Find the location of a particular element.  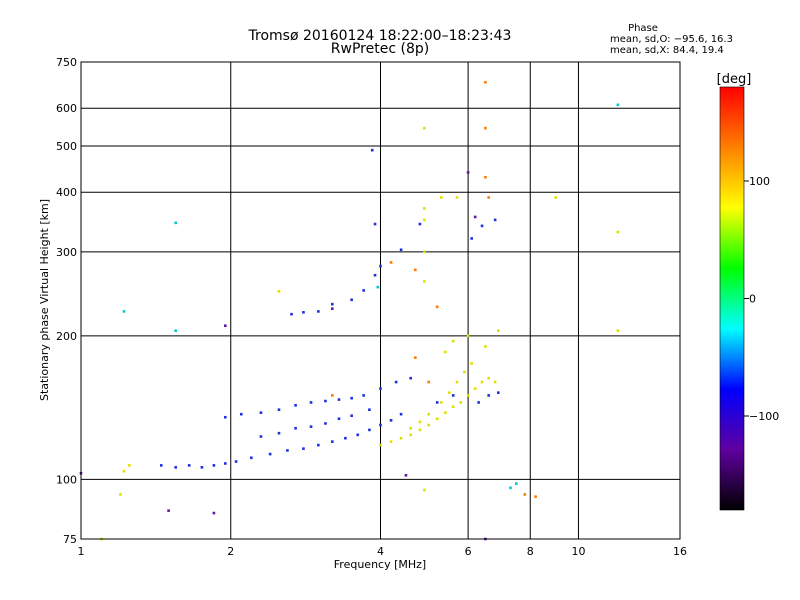

colorbar is located at coordinates (732, 298).